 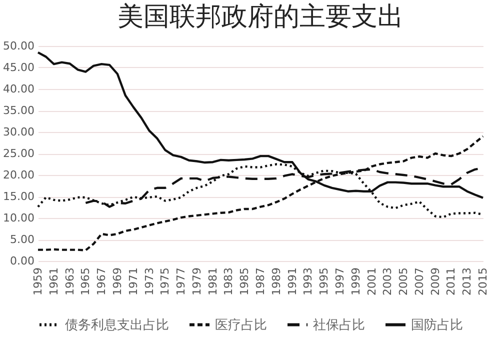 I want to click on y-tick-label: 5.00, so click(x=22, y=239).